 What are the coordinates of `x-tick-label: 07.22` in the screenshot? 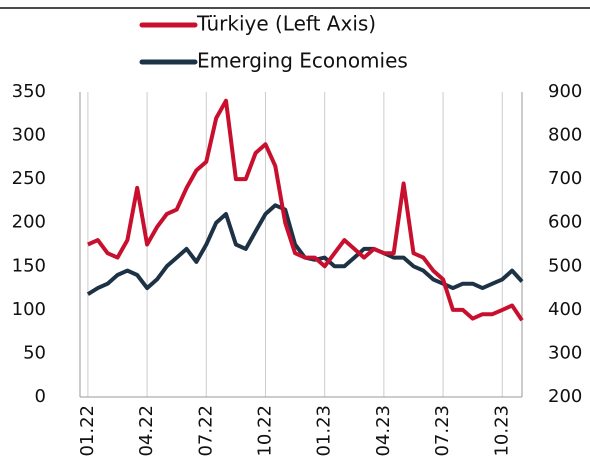 It's located at (205, 431).